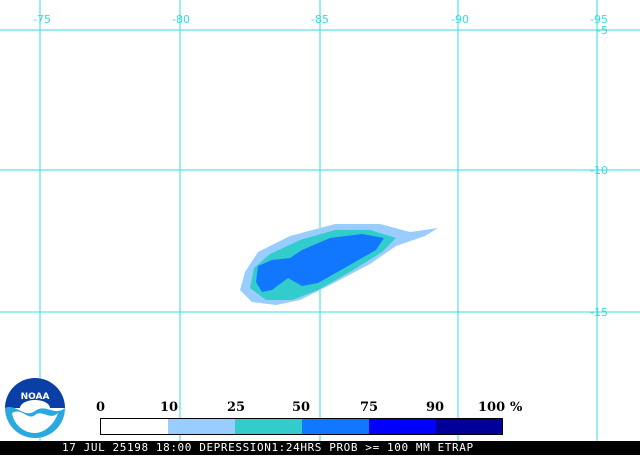 This screenshot has width=640, height=469. I want to click on noaa-logo: NOAA, so click(35, 408).